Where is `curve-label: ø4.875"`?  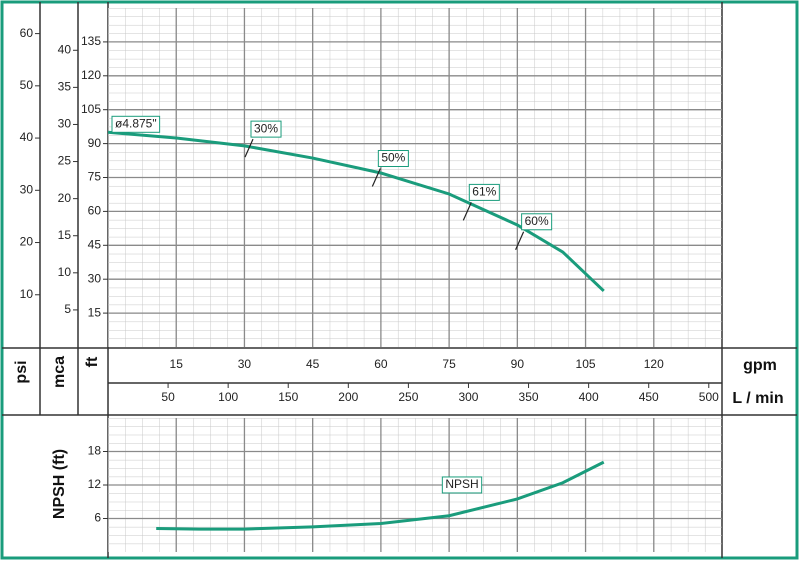 curve-label: ø4.875" is located at coordinates (136, 124).